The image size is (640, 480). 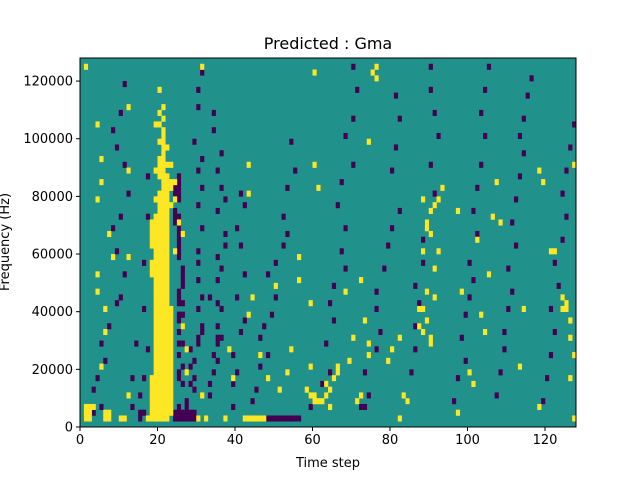 What do you see at coordinates (48, 139) in the screenshot?
I see `y-tick-label: 100000` at bounding box center [48, 139].